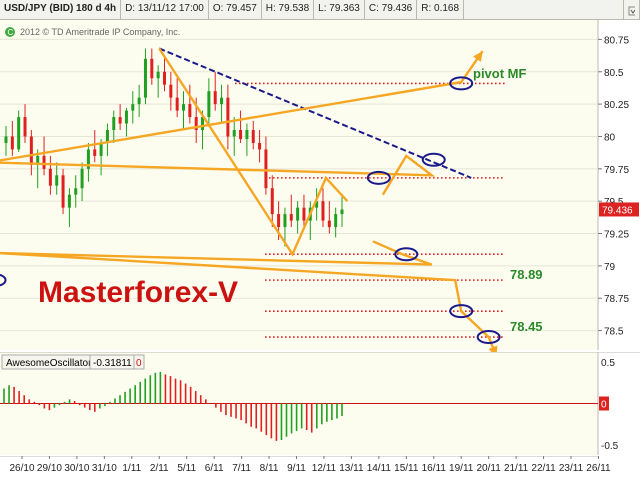 The width and height of the screenshot is (640, 480). Describe the element at coordinates (241, 468) in the screenshot. I see `x-tick-label: 7/11` at that location.